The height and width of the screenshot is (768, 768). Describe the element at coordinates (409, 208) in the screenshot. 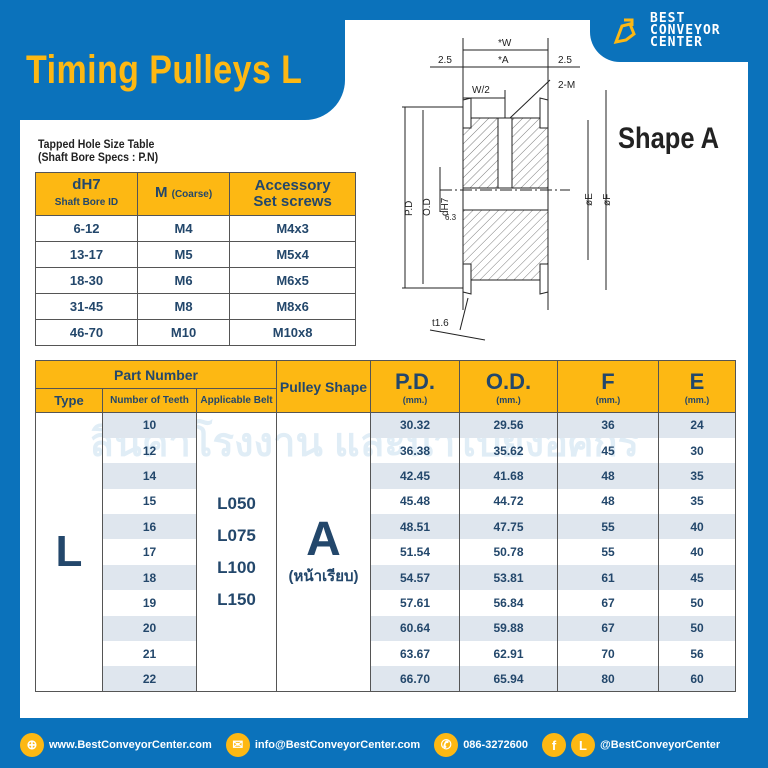

I see `dim-pd: P.D` at that location.